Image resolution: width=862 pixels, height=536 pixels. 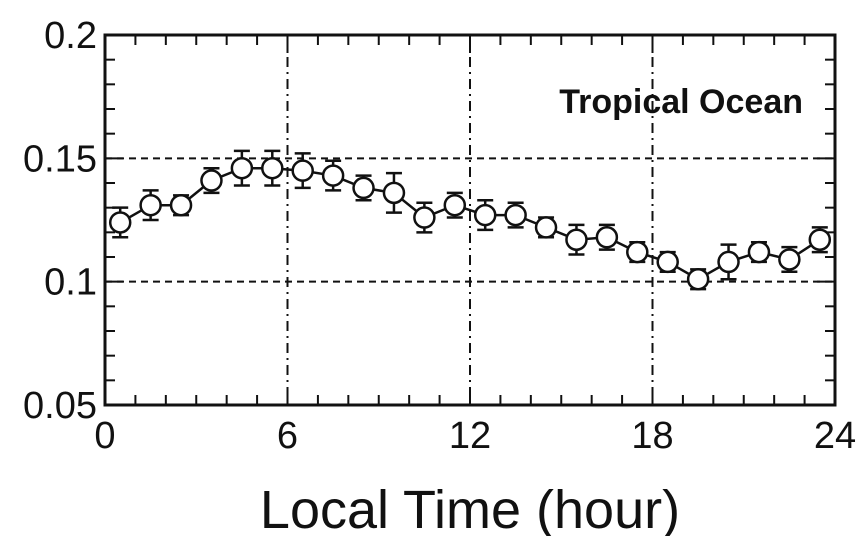 What do you see at coordinates (60, 159) in the screenshot?
I see `y-tick-label: 0.15` at bounding box center [60, 159].